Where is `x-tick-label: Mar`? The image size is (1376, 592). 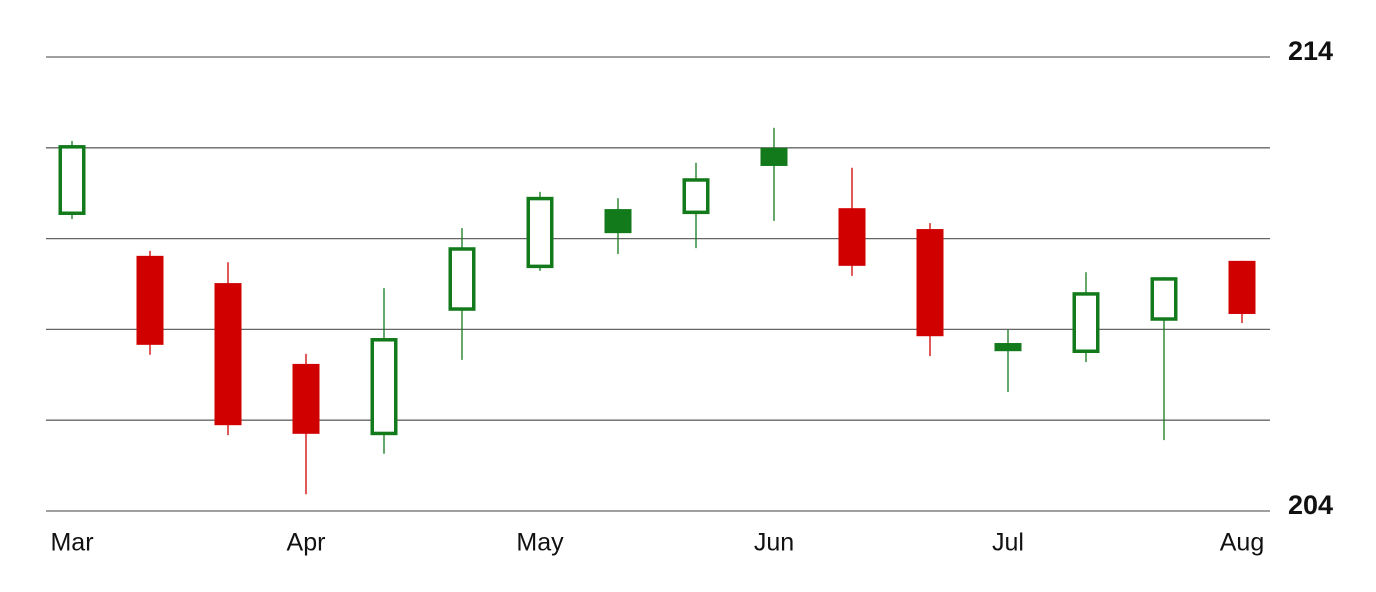 x-tick-label: Mar is located at coordinates (71, 543).